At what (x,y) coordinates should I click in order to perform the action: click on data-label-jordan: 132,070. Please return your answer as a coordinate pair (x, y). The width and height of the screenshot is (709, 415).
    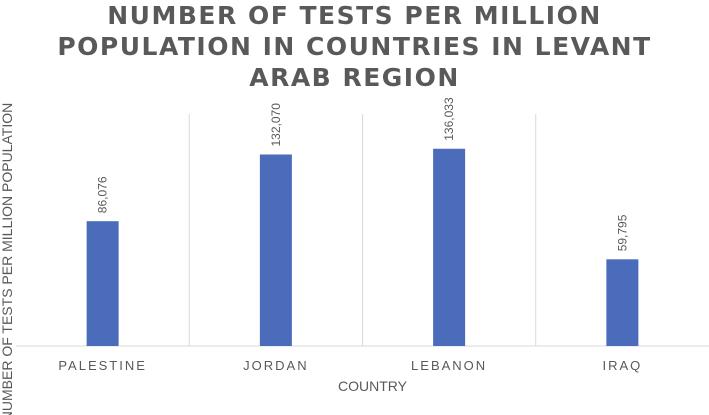
    Looking at the image, I should click on (276, 125).